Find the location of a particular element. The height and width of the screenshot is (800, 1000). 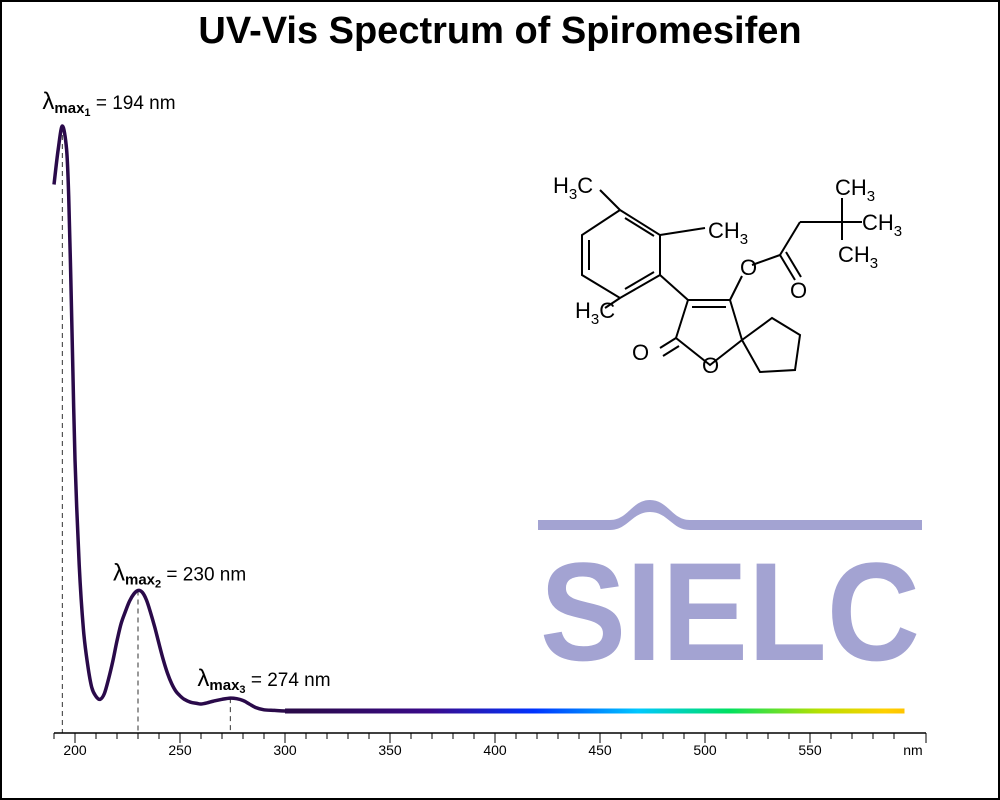

chem-label-o-lactone-carbonyl: O is located at coordinates (640, 352).